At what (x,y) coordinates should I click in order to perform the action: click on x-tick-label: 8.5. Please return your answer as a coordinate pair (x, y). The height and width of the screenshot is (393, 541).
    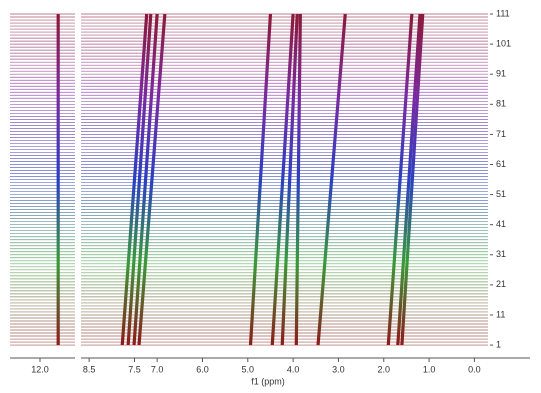
    Looking at the image, I should click on (89, 369).